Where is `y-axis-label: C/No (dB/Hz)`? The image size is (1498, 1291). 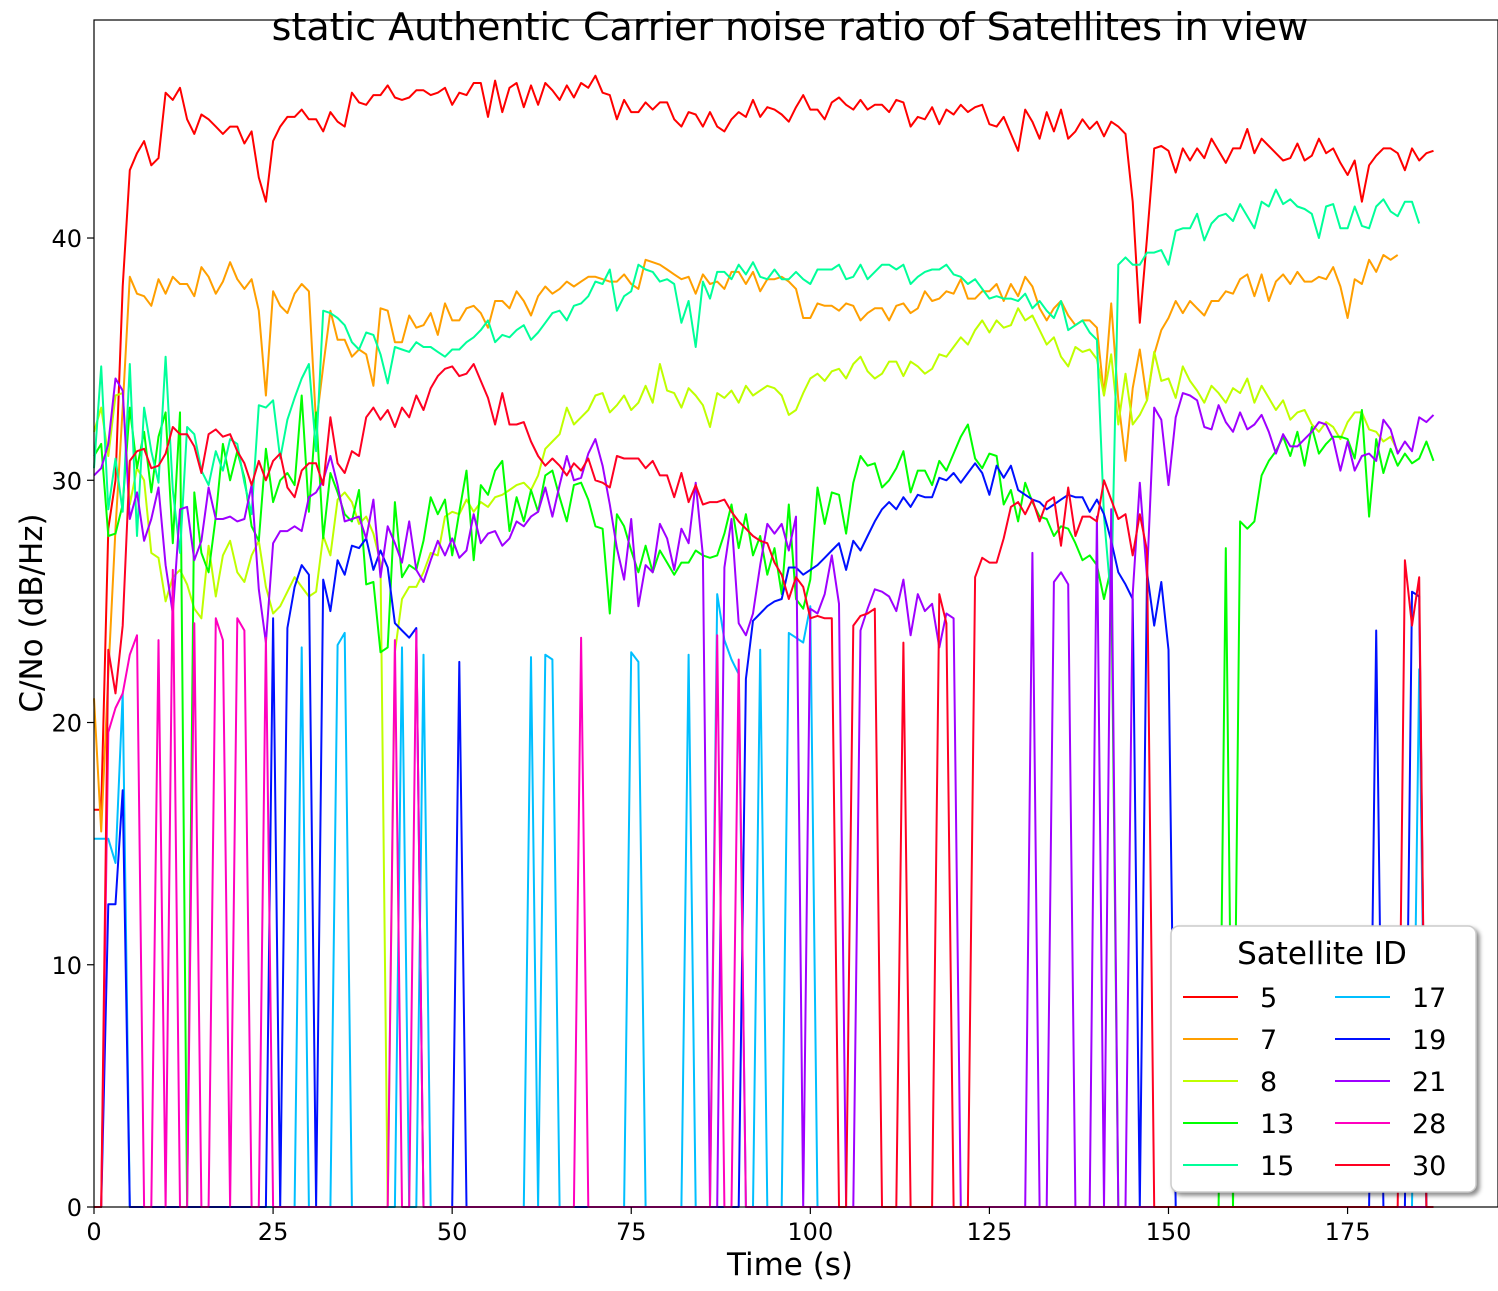 y-axis-label: C/No (dB/Hz) is located at coordinates (32, 612).